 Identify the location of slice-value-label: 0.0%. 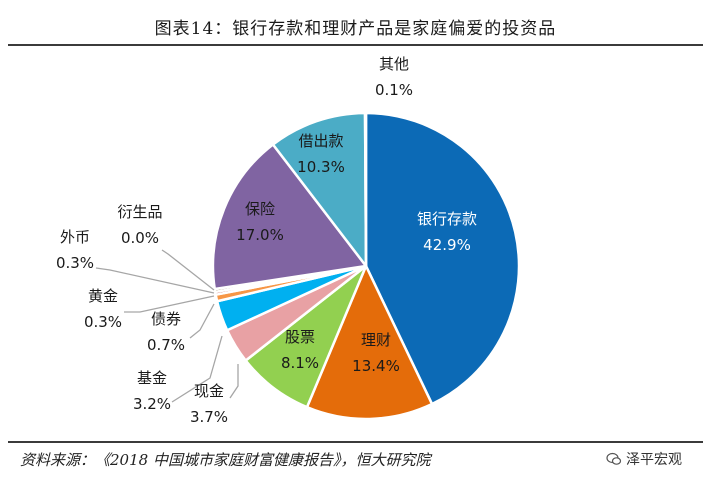
(140, 238).